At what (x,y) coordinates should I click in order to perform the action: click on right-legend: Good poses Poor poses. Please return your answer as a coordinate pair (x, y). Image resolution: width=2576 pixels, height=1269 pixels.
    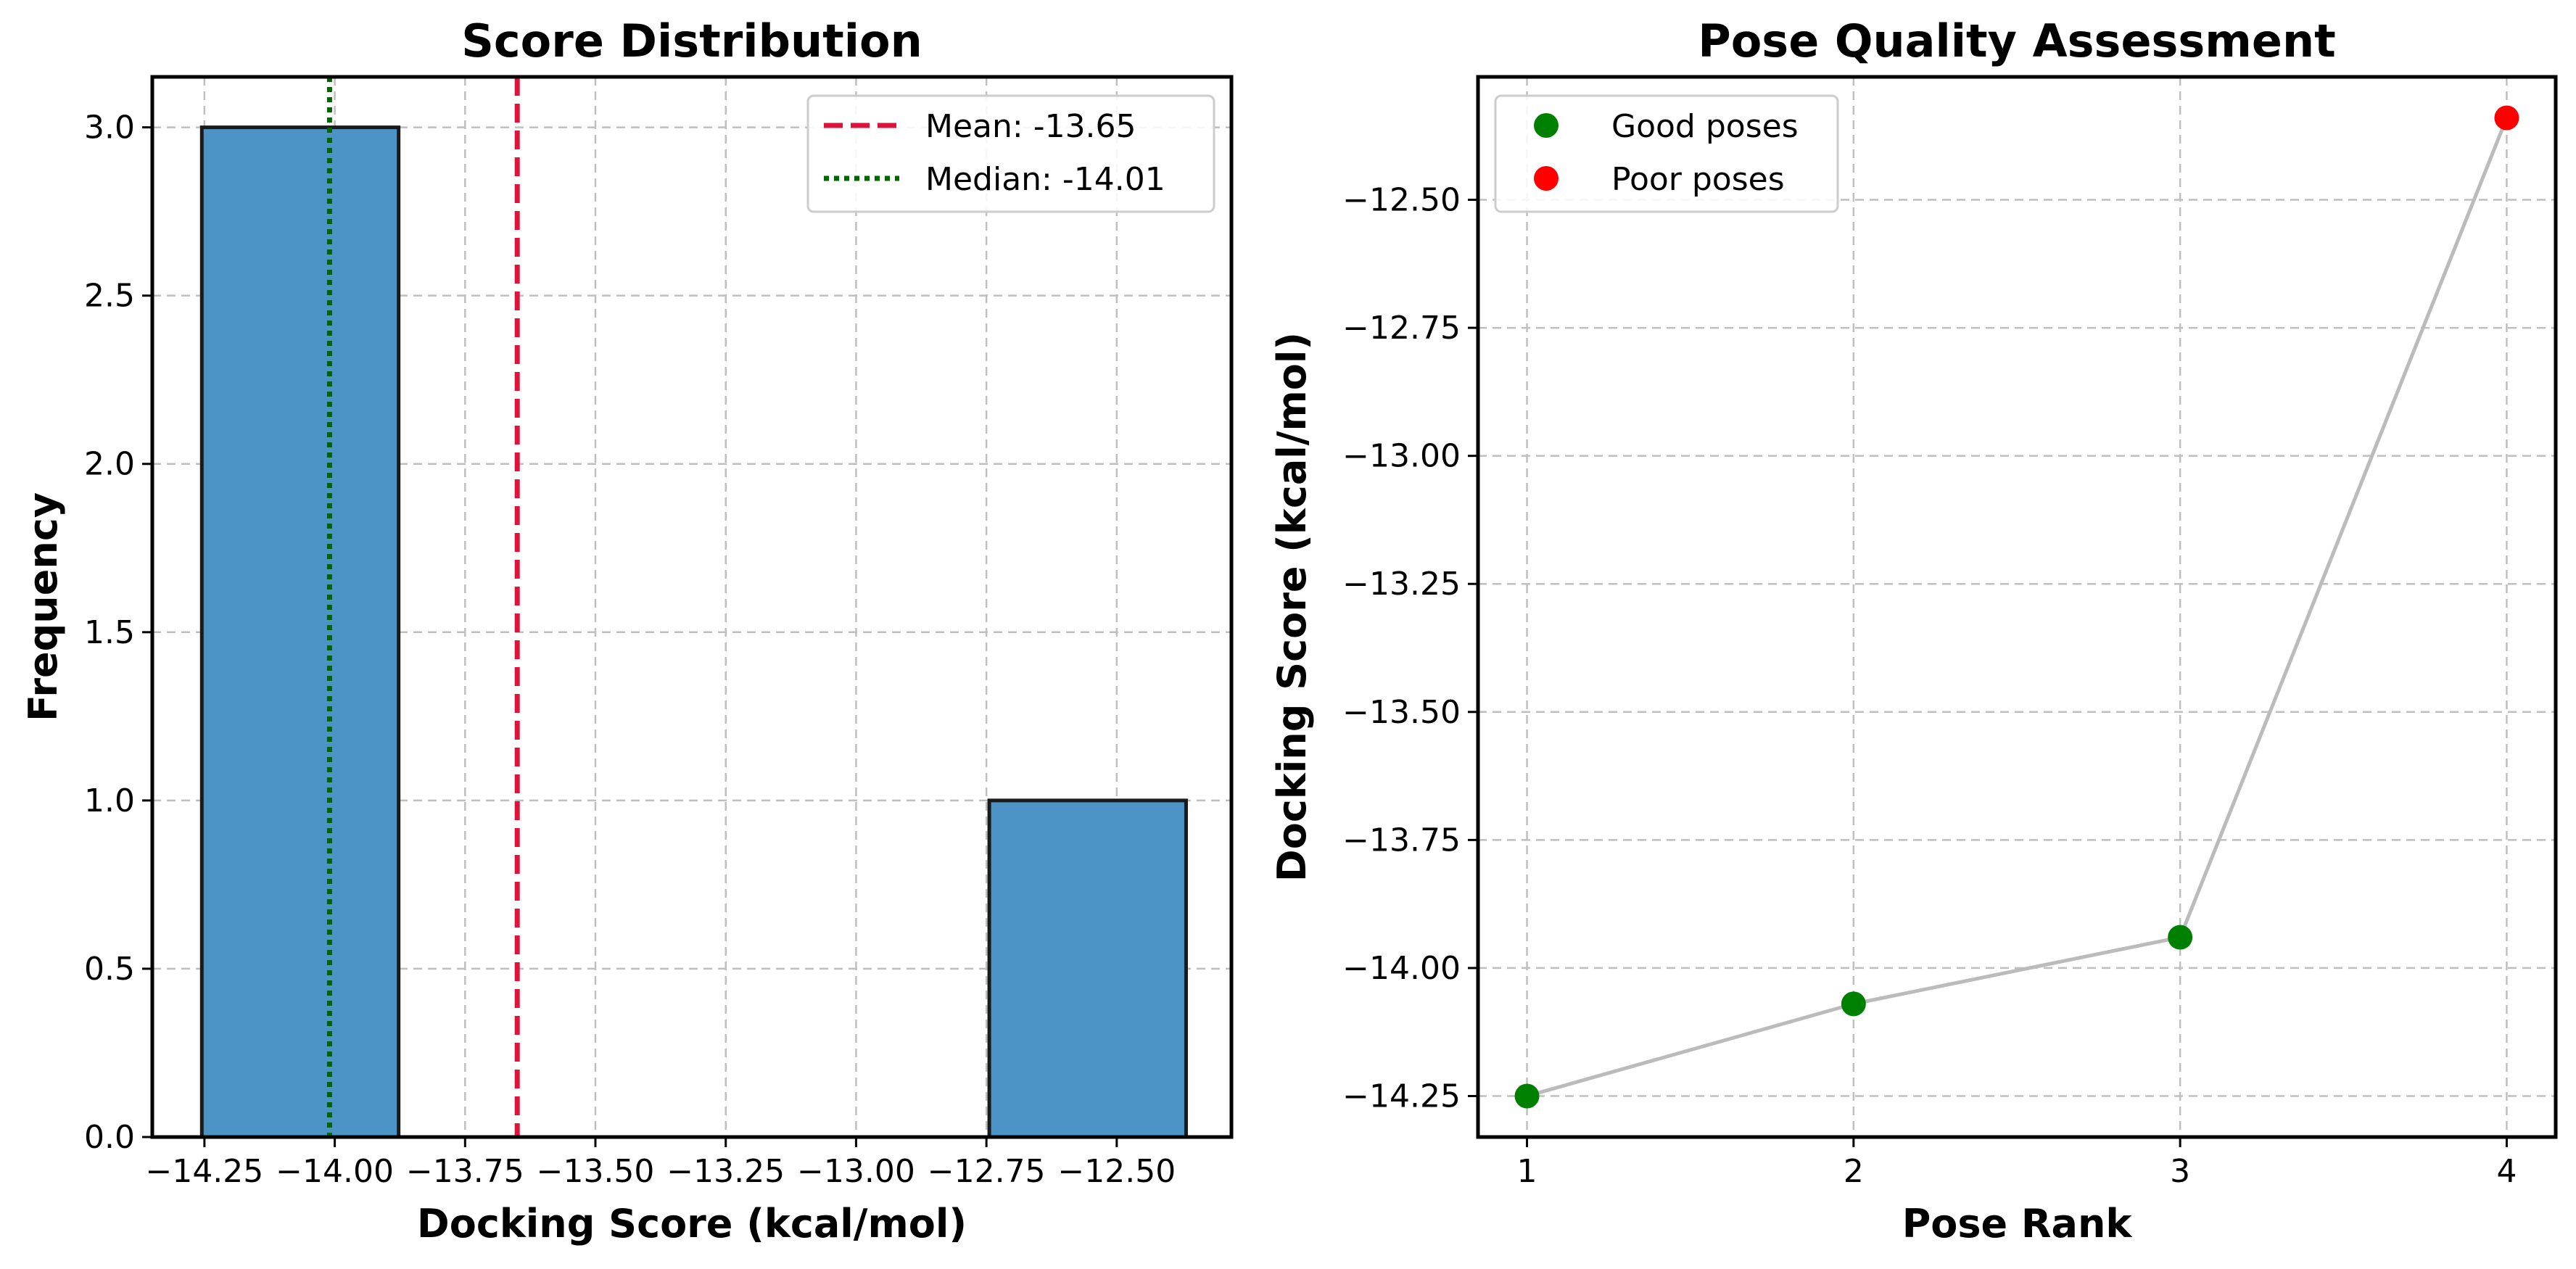
    Looking at the image, I should click on (1666, 153).